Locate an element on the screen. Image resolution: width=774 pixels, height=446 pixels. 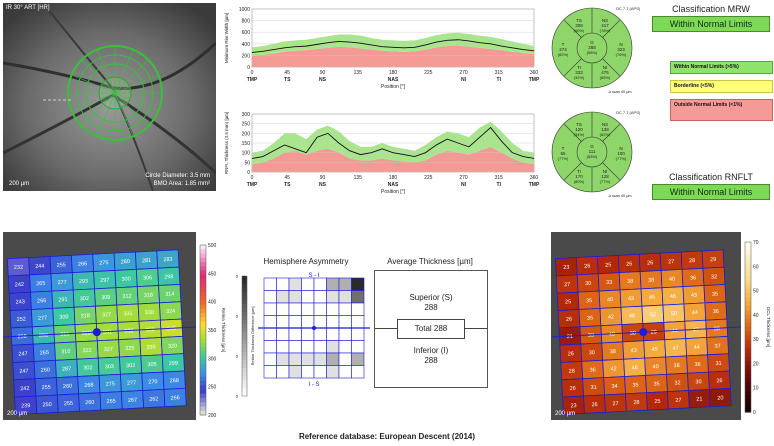
retina-fovea-marker is located at coordinates (96, 332).